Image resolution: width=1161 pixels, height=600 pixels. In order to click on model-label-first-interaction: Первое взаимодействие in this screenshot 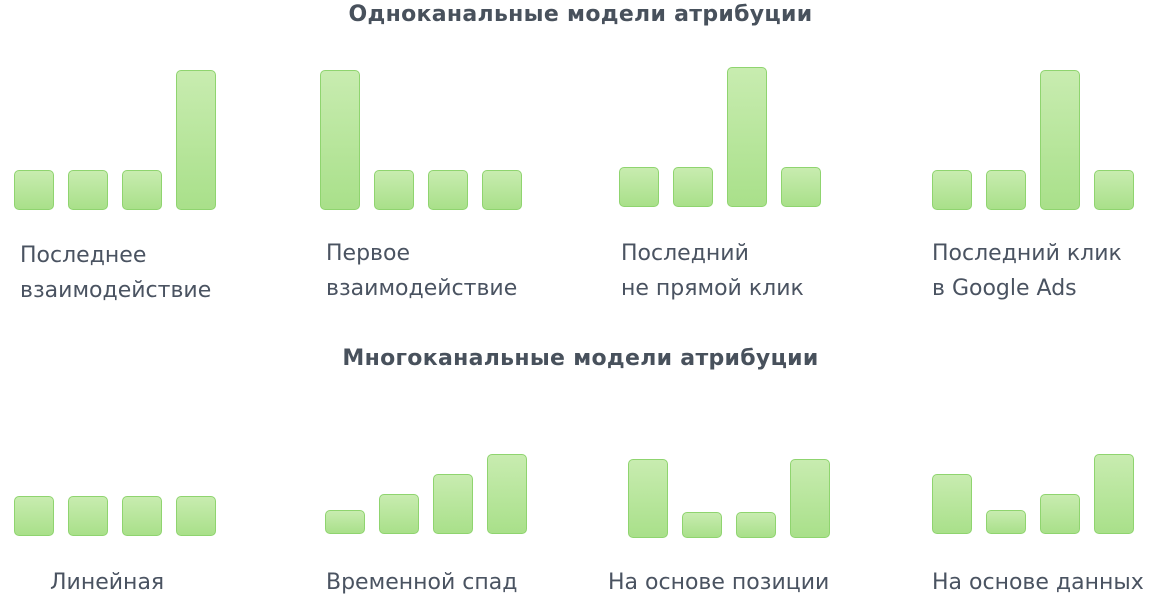, I will do `click(422, 271)`.